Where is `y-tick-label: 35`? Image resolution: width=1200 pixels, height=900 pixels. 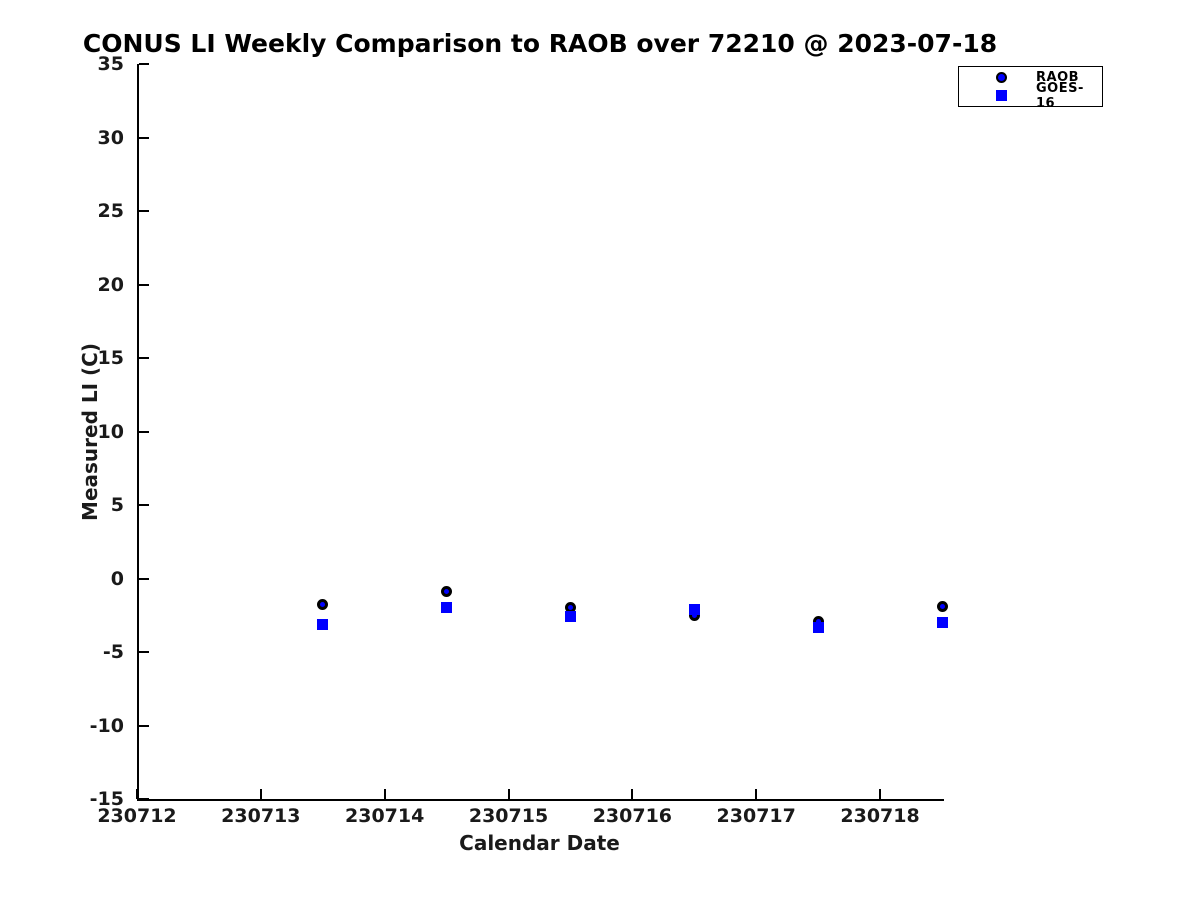 y-tick-label: 35 is located at coordinates (110, 64).